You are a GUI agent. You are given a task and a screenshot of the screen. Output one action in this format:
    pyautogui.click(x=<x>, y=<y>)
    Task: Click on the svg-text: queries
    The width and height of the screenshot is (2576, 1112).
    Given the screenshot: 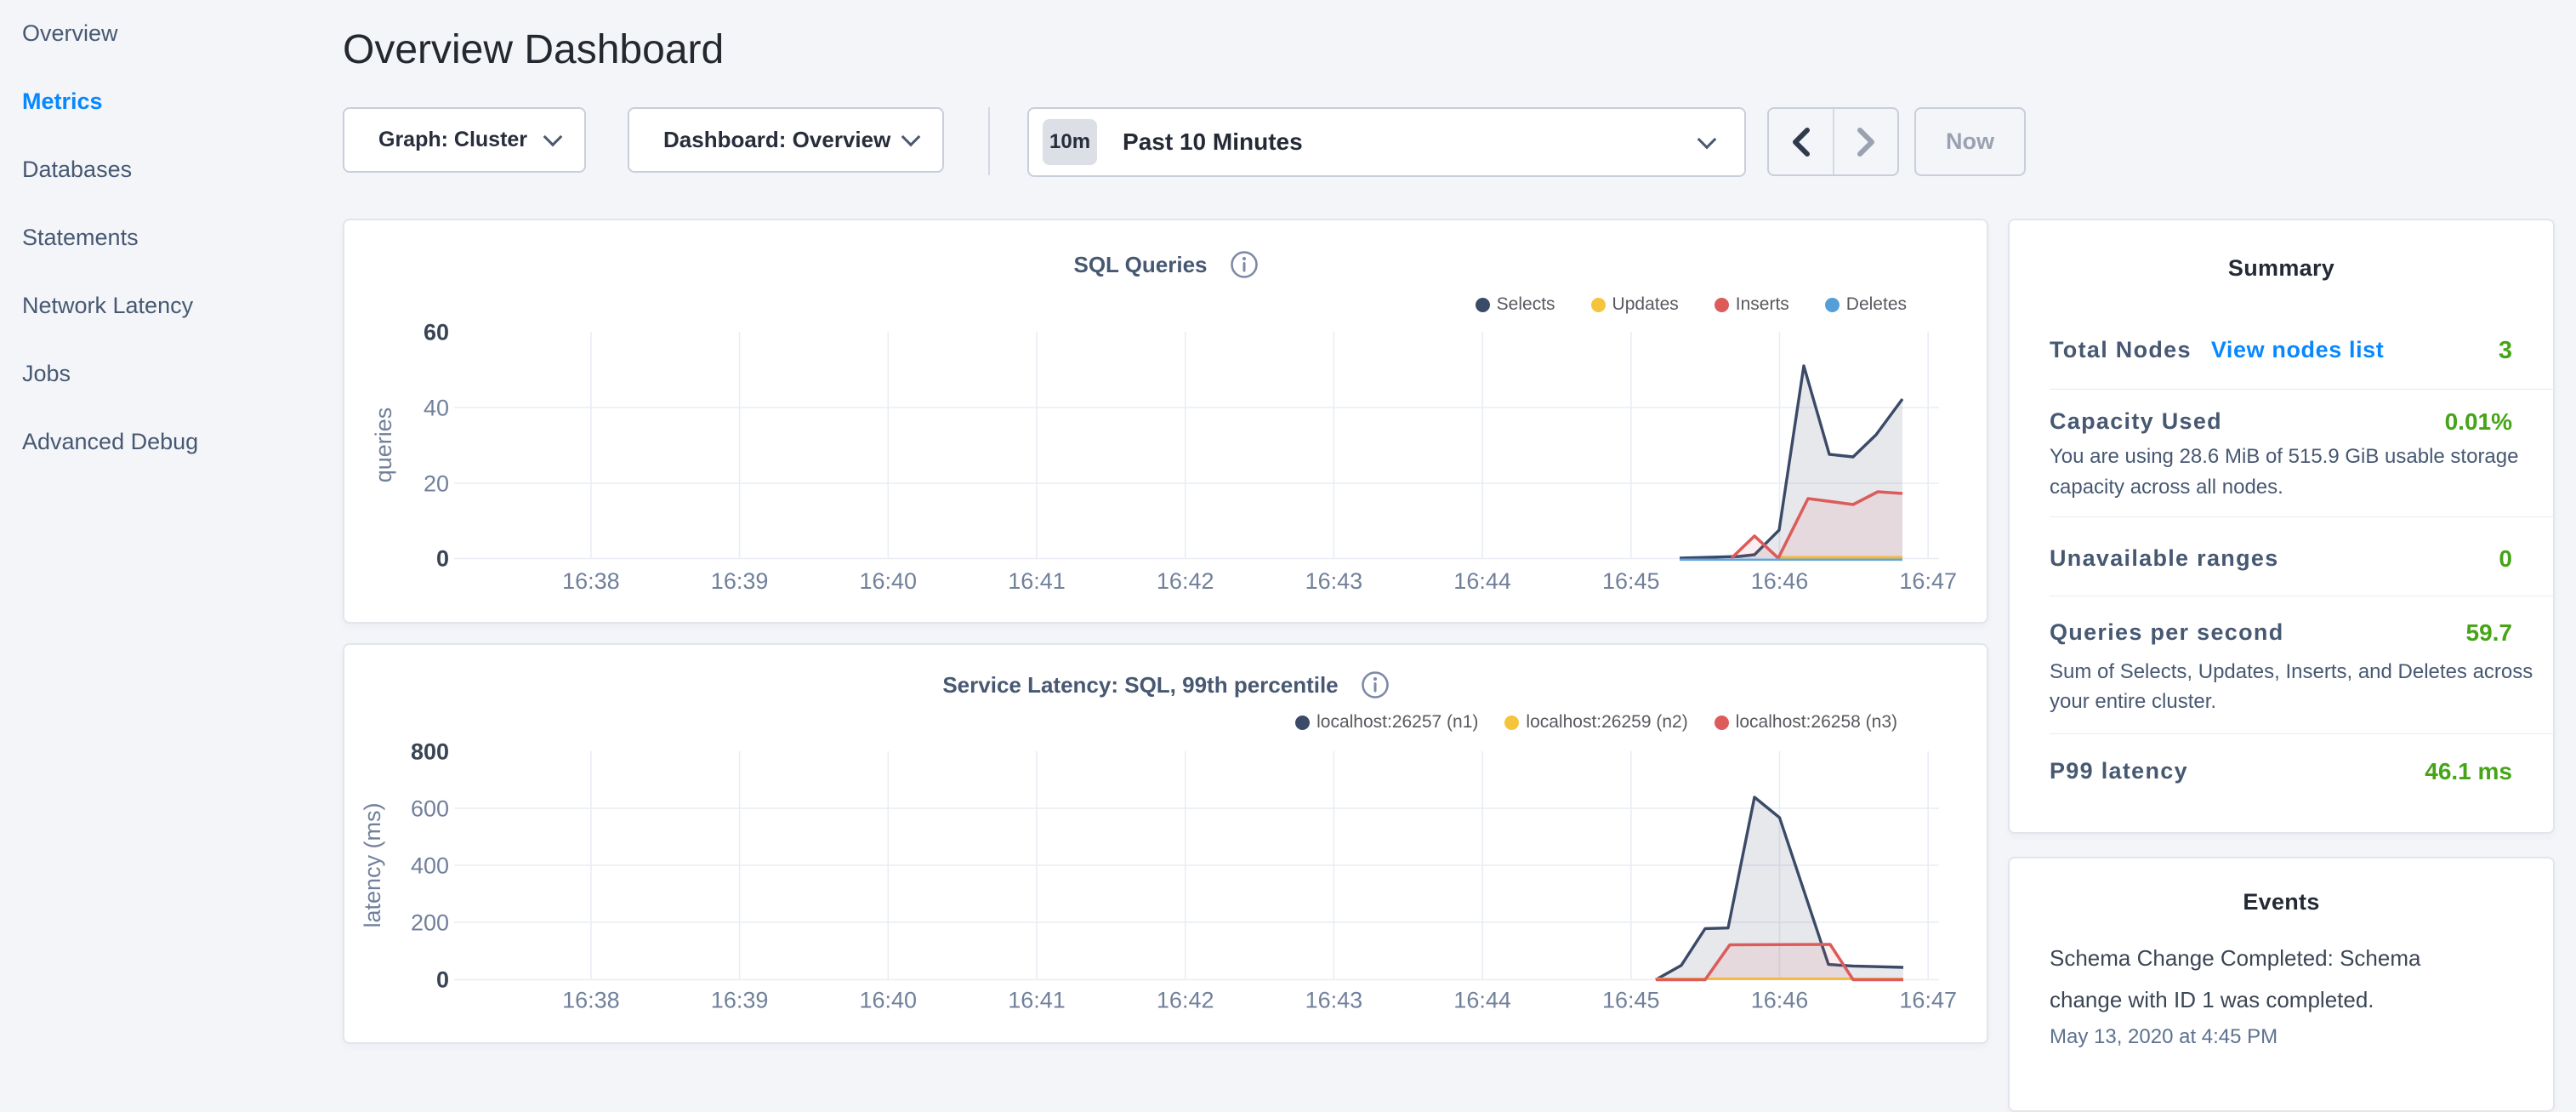 What is the action you would take?
    pyautogui.click(x=383, y=445)
    